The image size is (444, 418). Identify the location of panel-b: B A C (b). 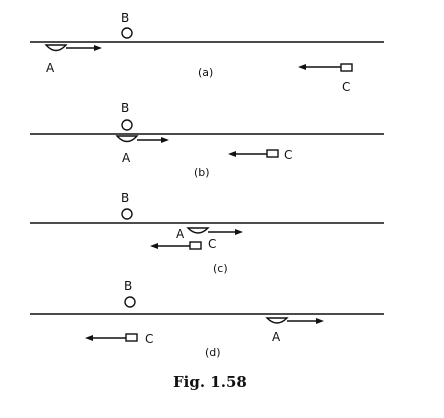
(207, 140).